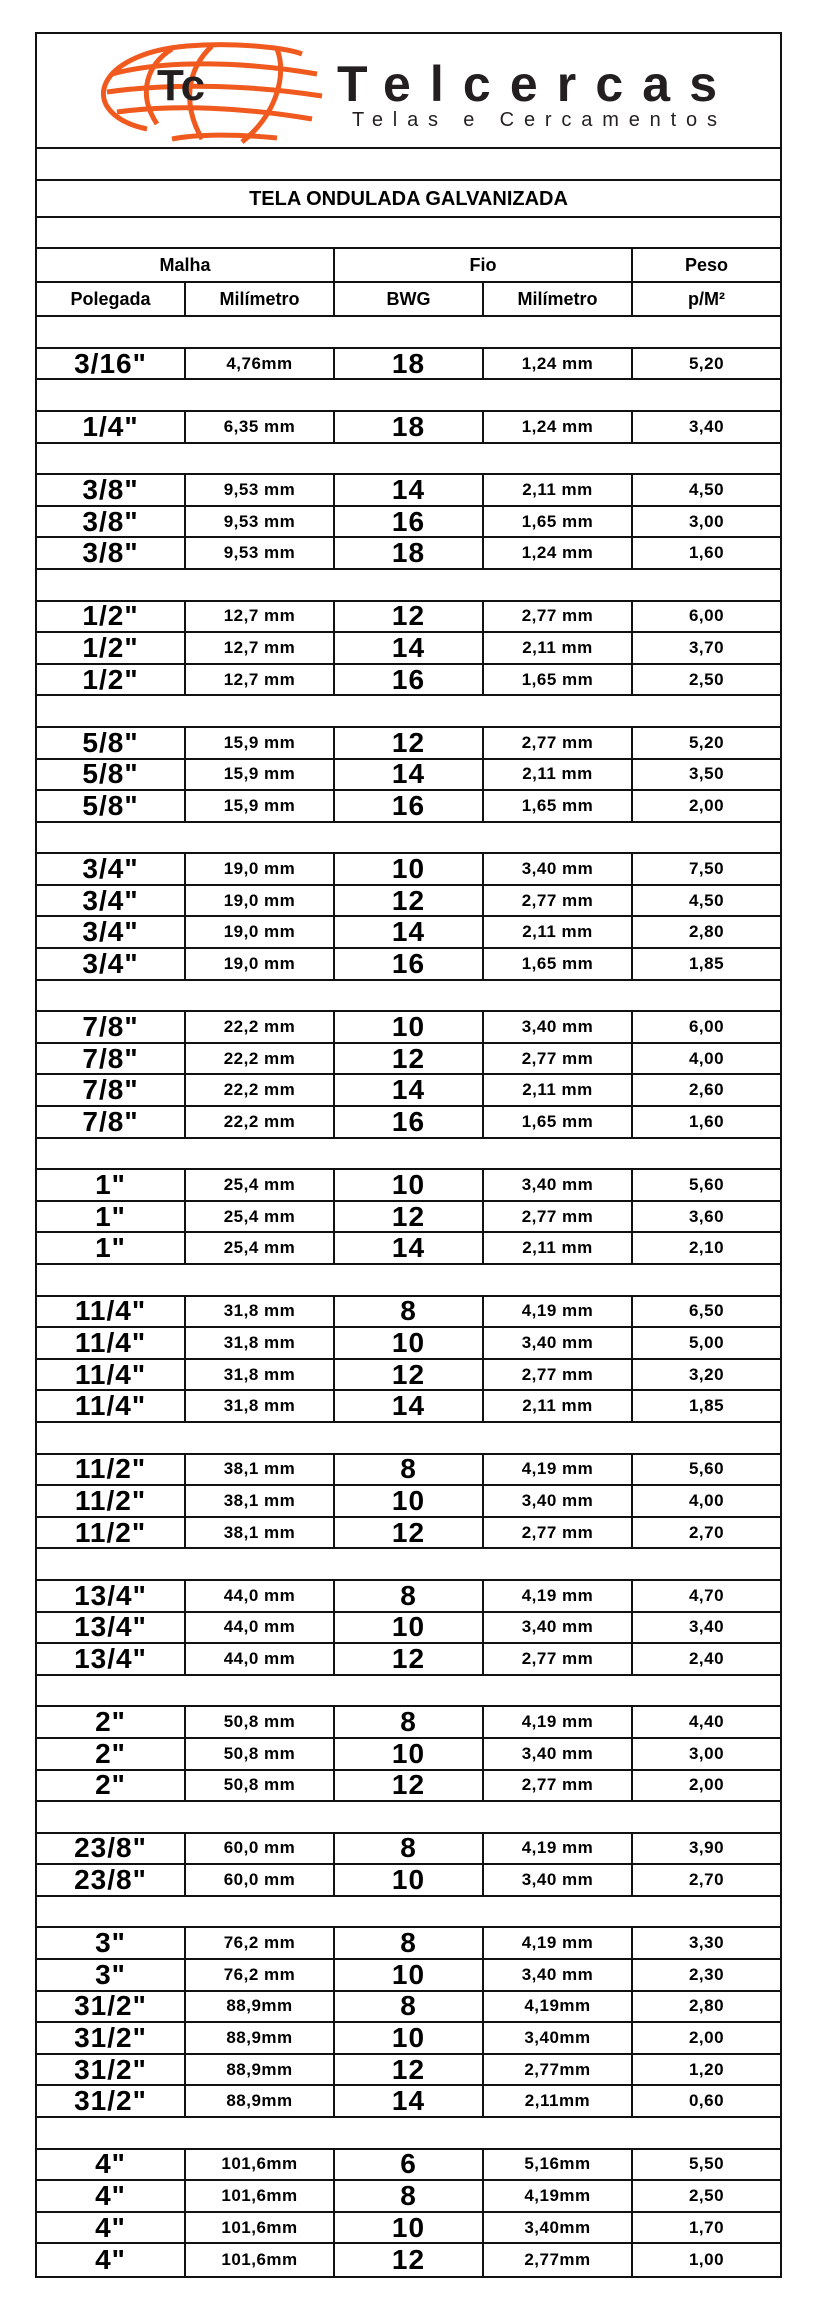 This screenshot has width=815, height=2317. What do you see at coordinates (260, 742) in the screenshot?
I see `cell-milimetro-malha: 15,9 mm` at bounding box center [260, 742].